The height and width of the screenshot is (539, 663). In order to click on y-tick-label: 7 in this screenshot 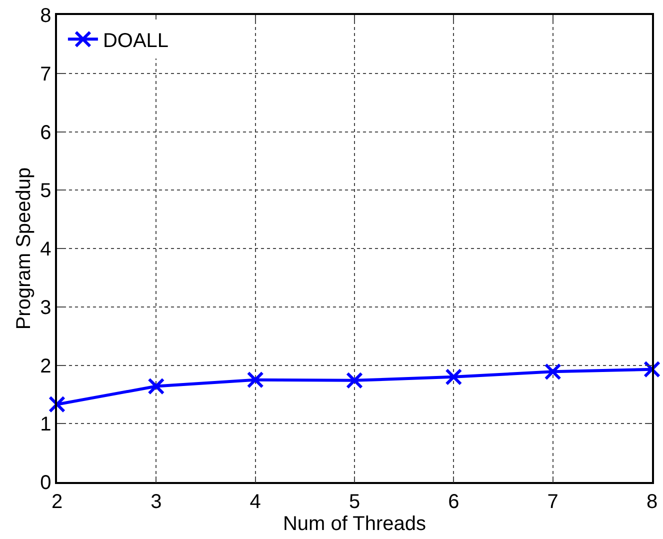, I will do `click(46, 74)`.